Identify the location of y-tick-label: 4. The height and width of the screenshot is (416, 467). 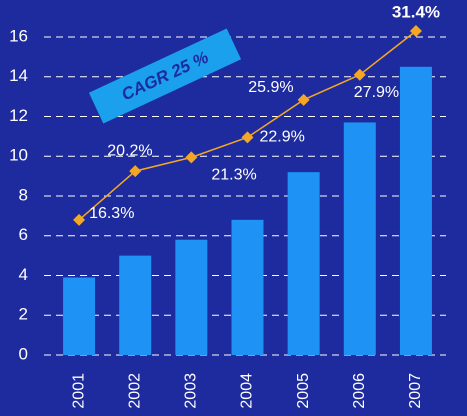
(23, 274).